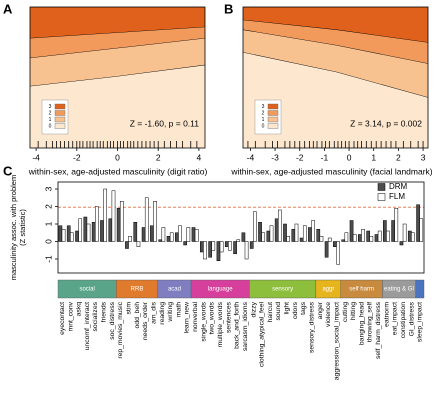  I want to click on x-tick-label: sound, so click(278, 311).